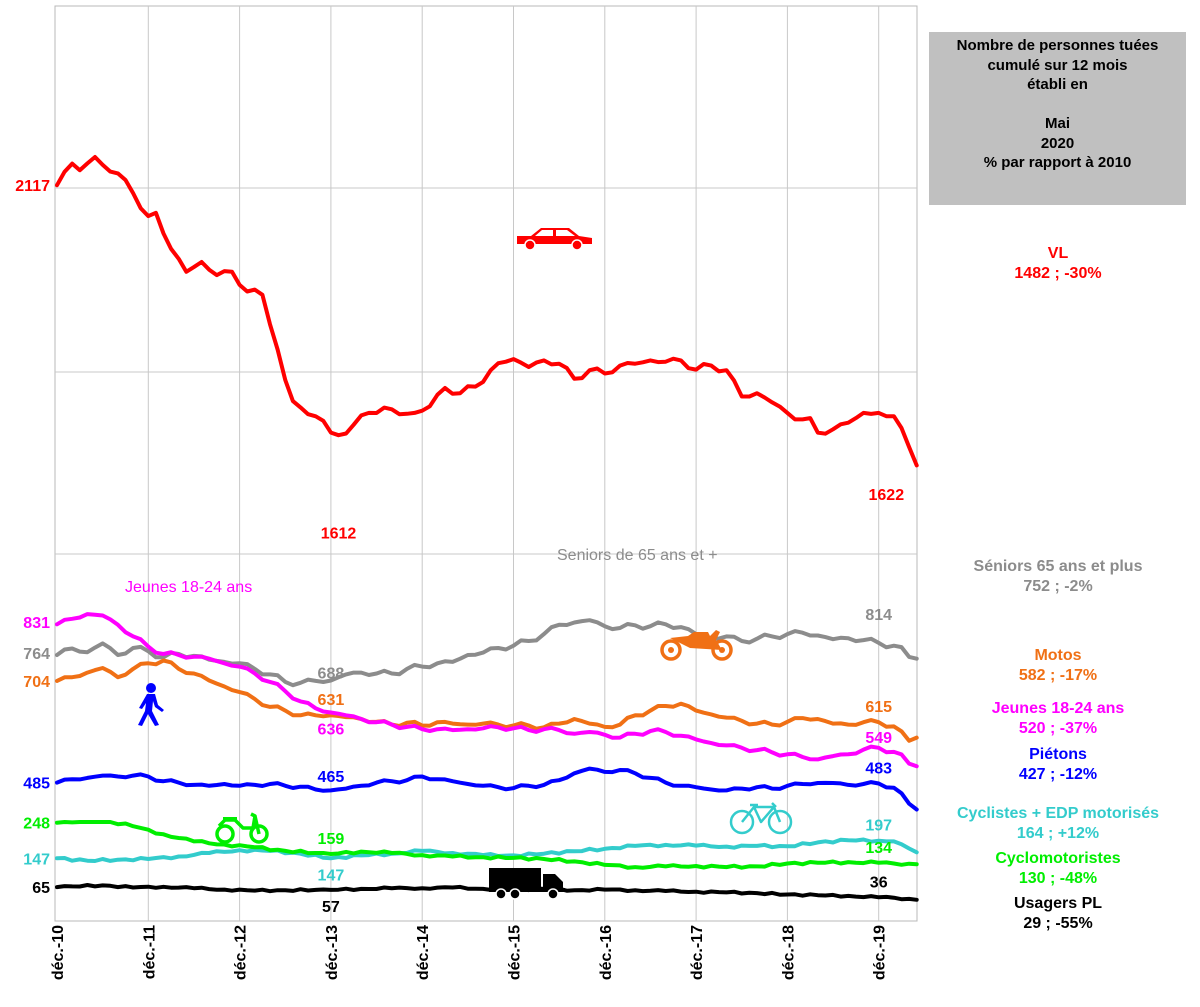 The image size is (1200, 1007). Describe the element at coordinates (487, 850) in the screenshot. I see `series-line-cyclistes` at that location.